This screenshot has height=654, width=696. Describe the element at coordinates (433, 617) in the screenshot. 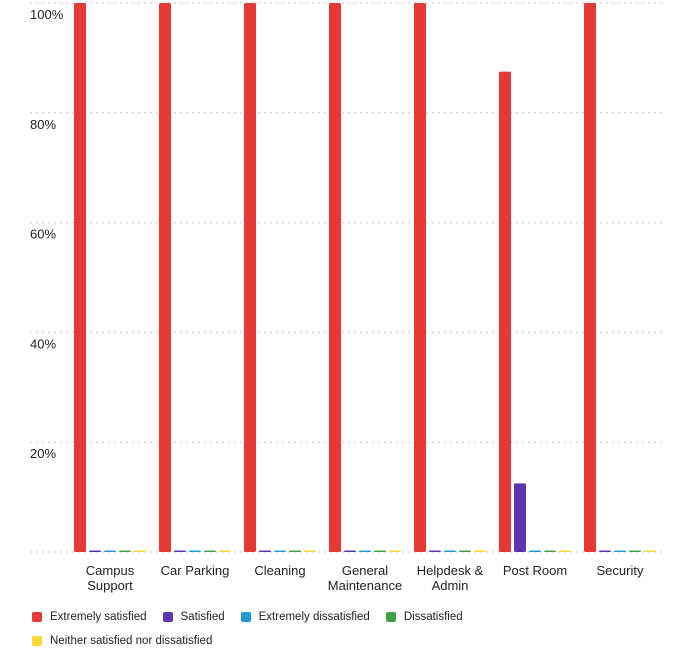

I see `legend-label: Dissatisfied` at that location.